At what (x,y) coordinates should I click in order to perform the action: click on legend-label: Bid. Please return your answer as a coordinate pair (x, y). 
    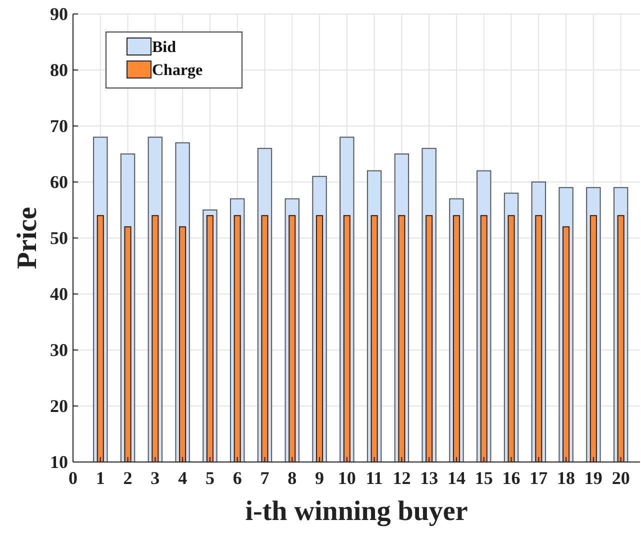
    Looking at the image, I should click on (164, 47).